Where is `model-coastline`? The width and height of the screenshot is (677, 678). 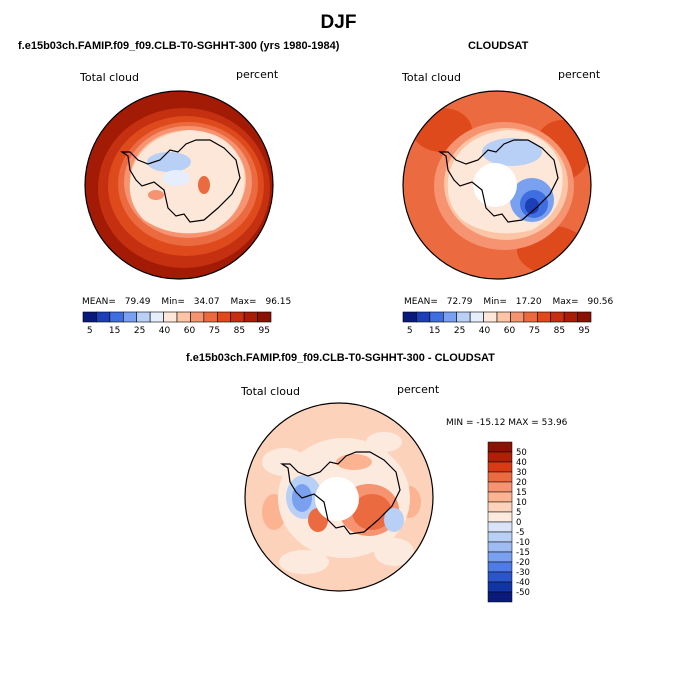 model-coastline is located at coordinates (180, 181).